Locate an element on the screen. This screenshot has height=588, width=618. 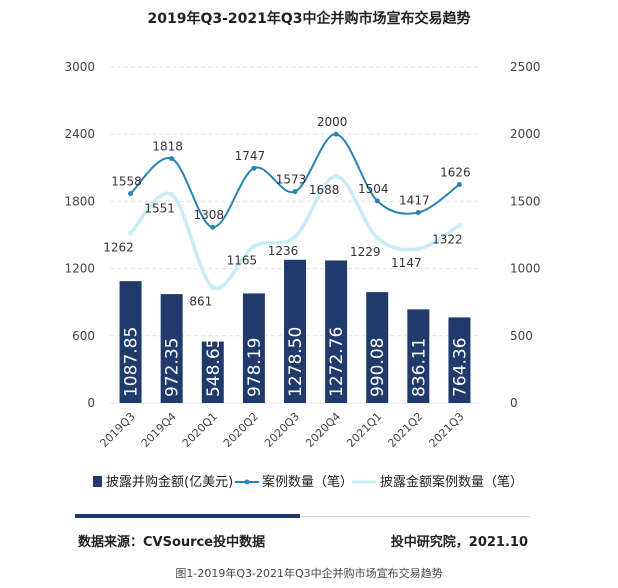
legend-line2-label: 披露金额案例数量（笔） is located at coordinates (451, 482).